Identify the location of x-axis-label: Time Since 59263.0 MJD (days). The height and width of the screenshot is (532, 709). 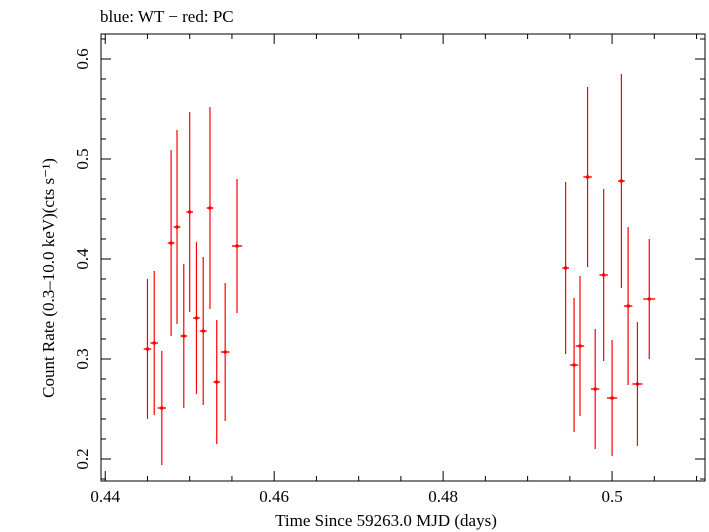
(386, 520).